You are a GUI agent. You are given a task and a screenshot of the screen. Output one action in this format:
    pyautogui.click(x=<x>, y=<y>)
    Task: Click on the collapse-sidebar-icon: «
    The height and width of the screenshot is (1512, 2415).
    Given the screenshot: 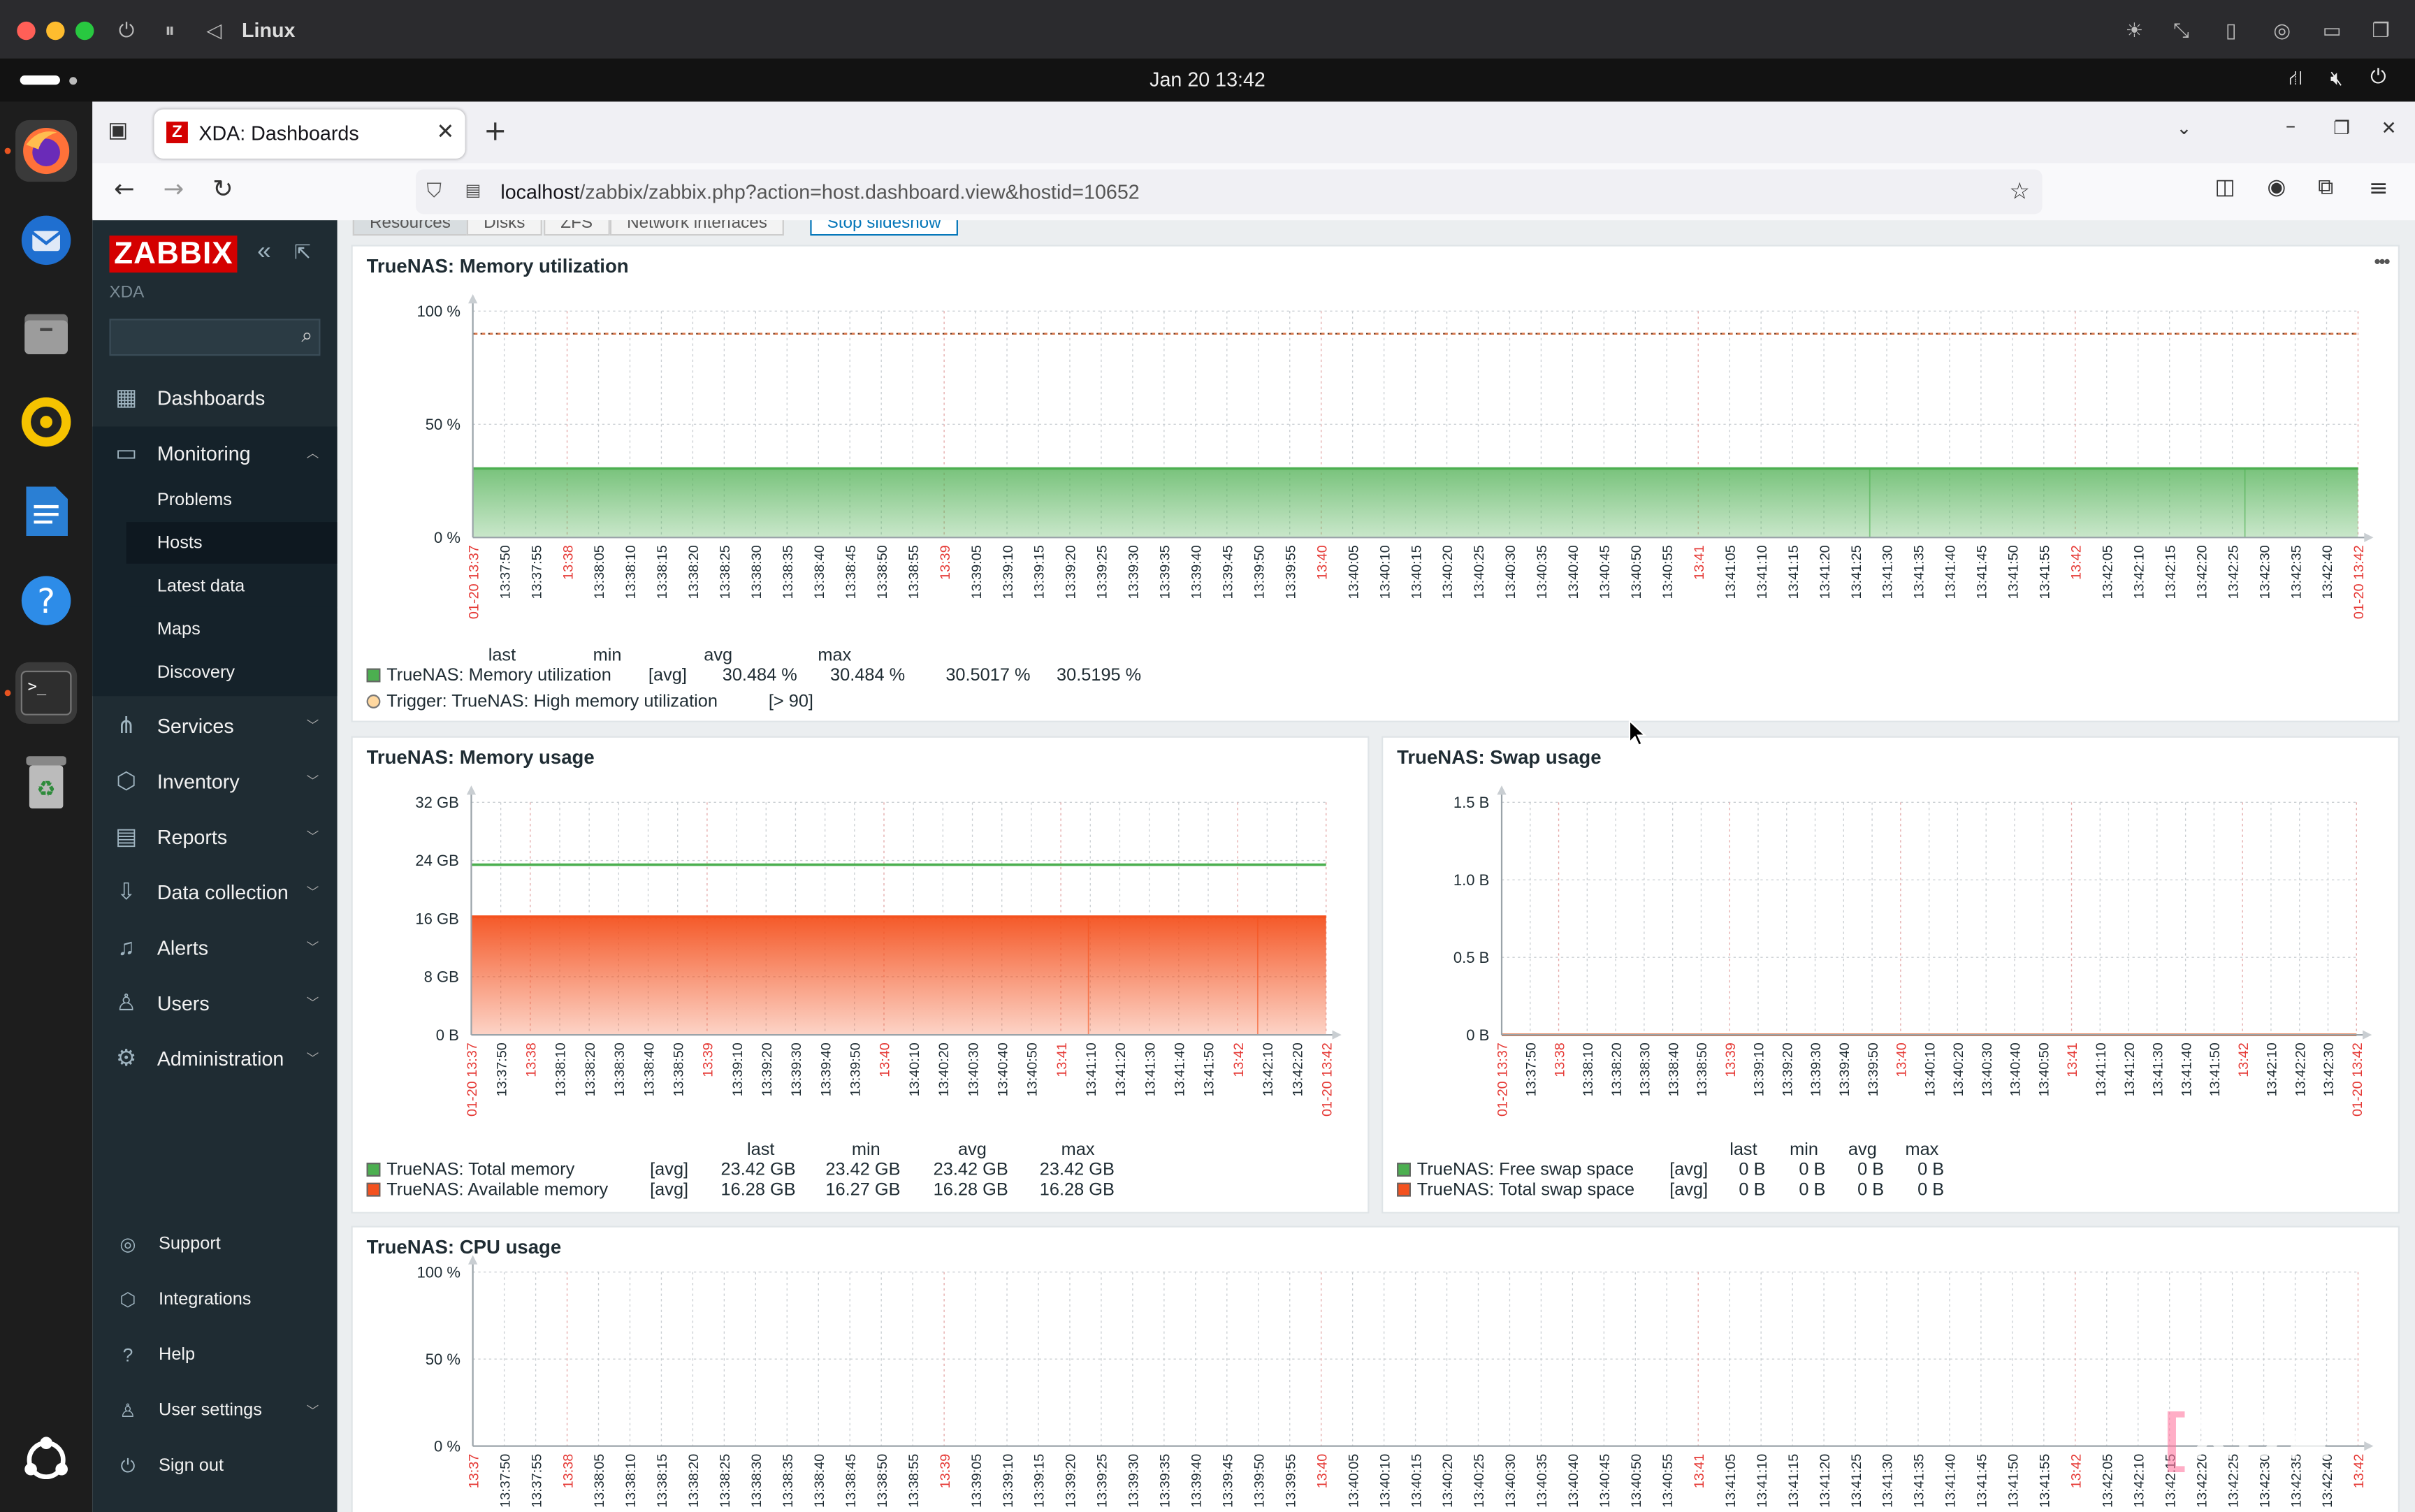 What is the action you would take?
    pyautogui.click(x=264, y=252)
    